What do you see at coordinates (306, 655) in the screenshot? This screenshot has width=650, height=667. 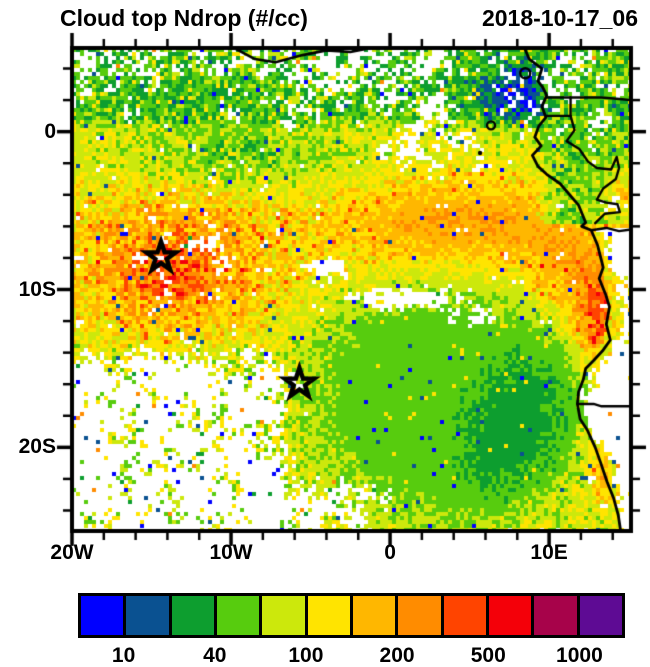 I see `colorbar-tick-label: 100` at bounding box center [306, 655].